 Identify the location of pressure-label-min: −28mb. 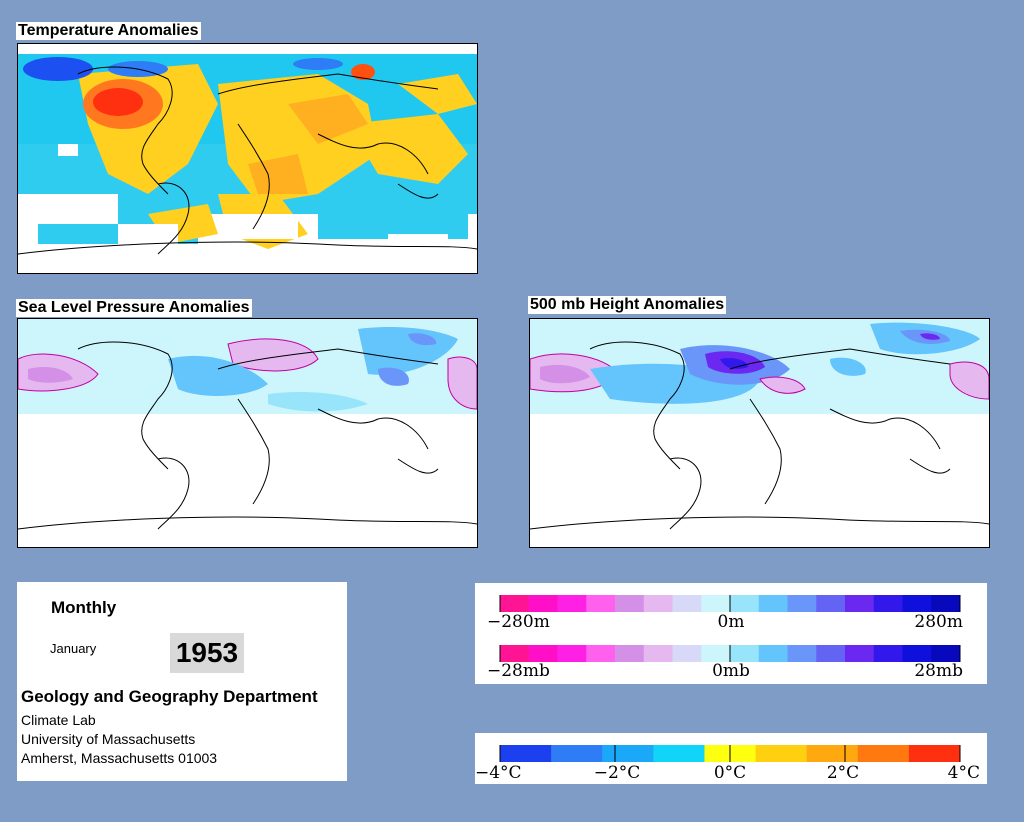
(518, 671).